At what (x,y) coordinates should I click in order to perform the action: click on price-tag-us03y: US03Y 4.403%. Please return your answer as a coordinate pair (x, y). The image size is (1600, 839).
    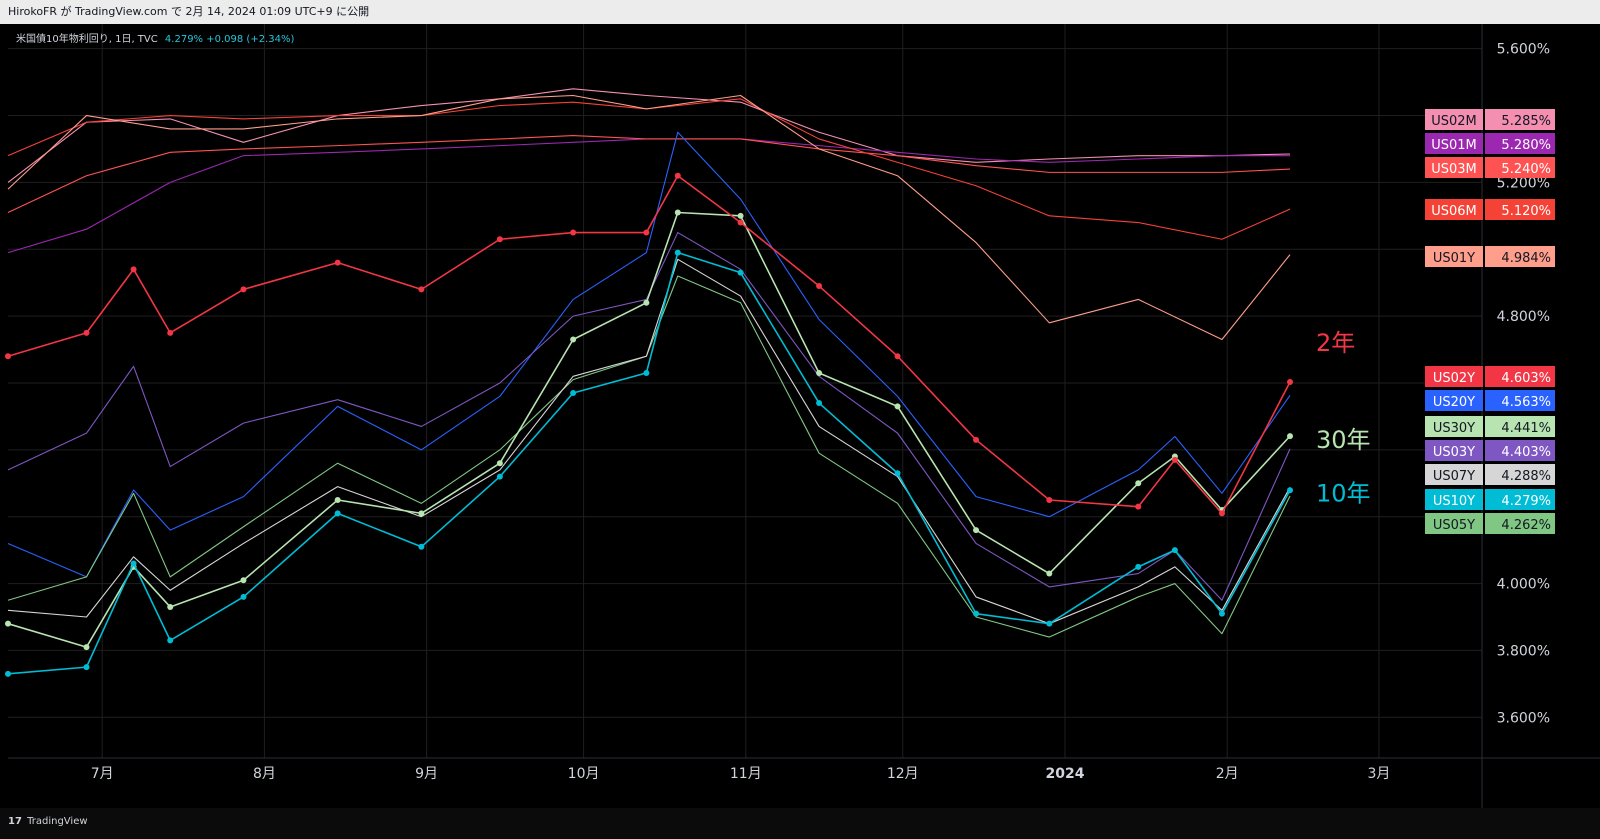
    Looking at the image, I should click on (1490, 450).